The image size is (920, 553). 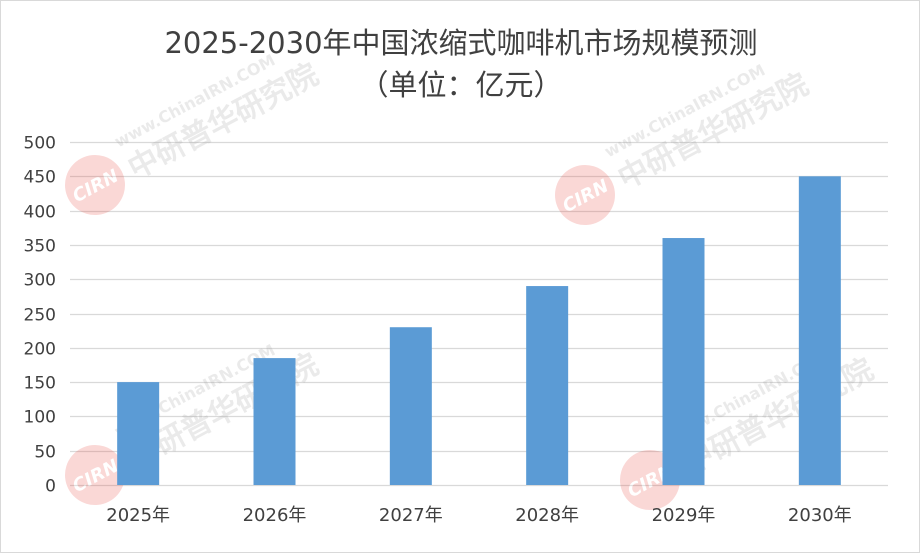 I want to click on y-tick-label: 0, so click(x=50, y=487).